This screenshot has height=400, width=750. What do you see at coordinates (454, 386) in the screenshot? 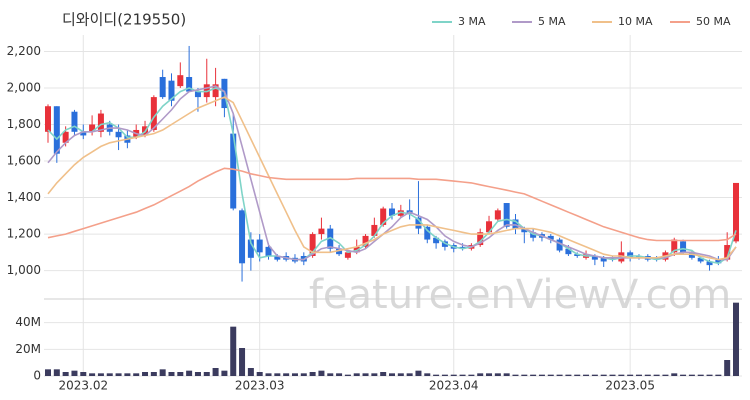
I see `x-tick-label: 2023.04` at bounding box center [454, 386].